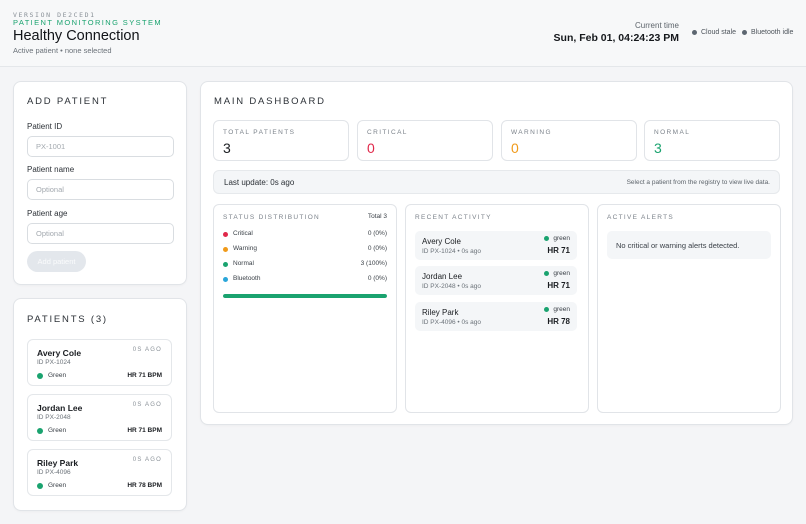 The width and height of the screenshot is (806, 524). I want to click on distribution-row-label: Normal, so click(243, 263).